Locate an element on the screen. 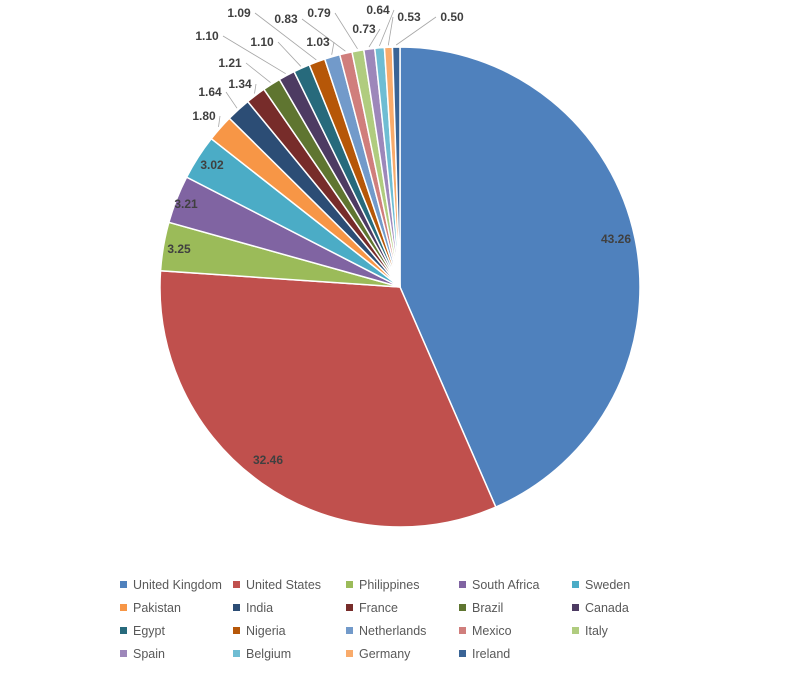 The image size is (800, 675). legend-label: Mexico is located at coordinates (492, 630).